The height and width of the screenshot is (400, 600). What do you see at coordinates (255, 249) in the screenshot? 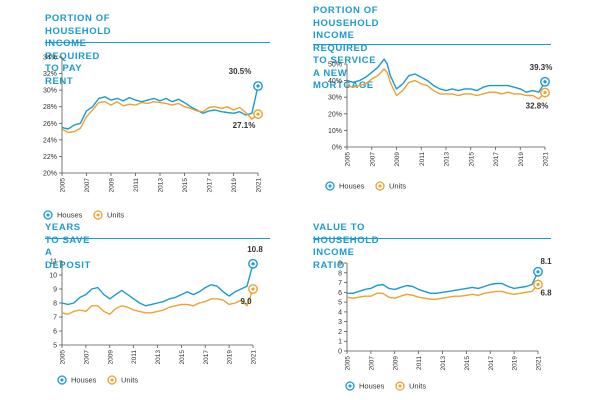
I see `data-label-end-houses: 10.8` at bounding box center [255, 249].